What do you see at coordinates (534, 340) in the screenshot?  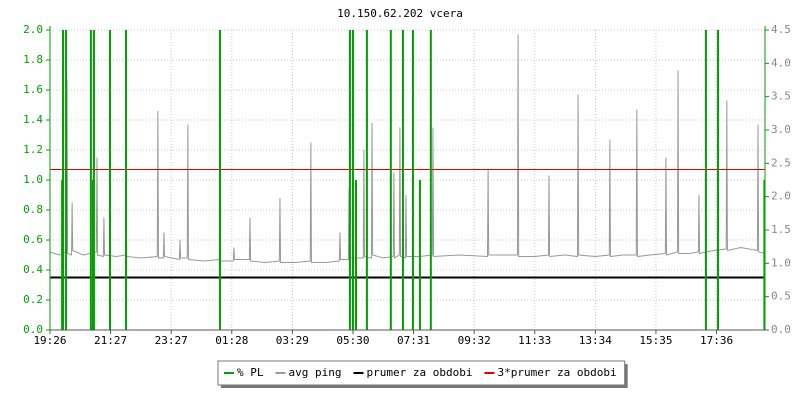 I see `x-tick-label: 11:33` at bounding box center [534, 340].